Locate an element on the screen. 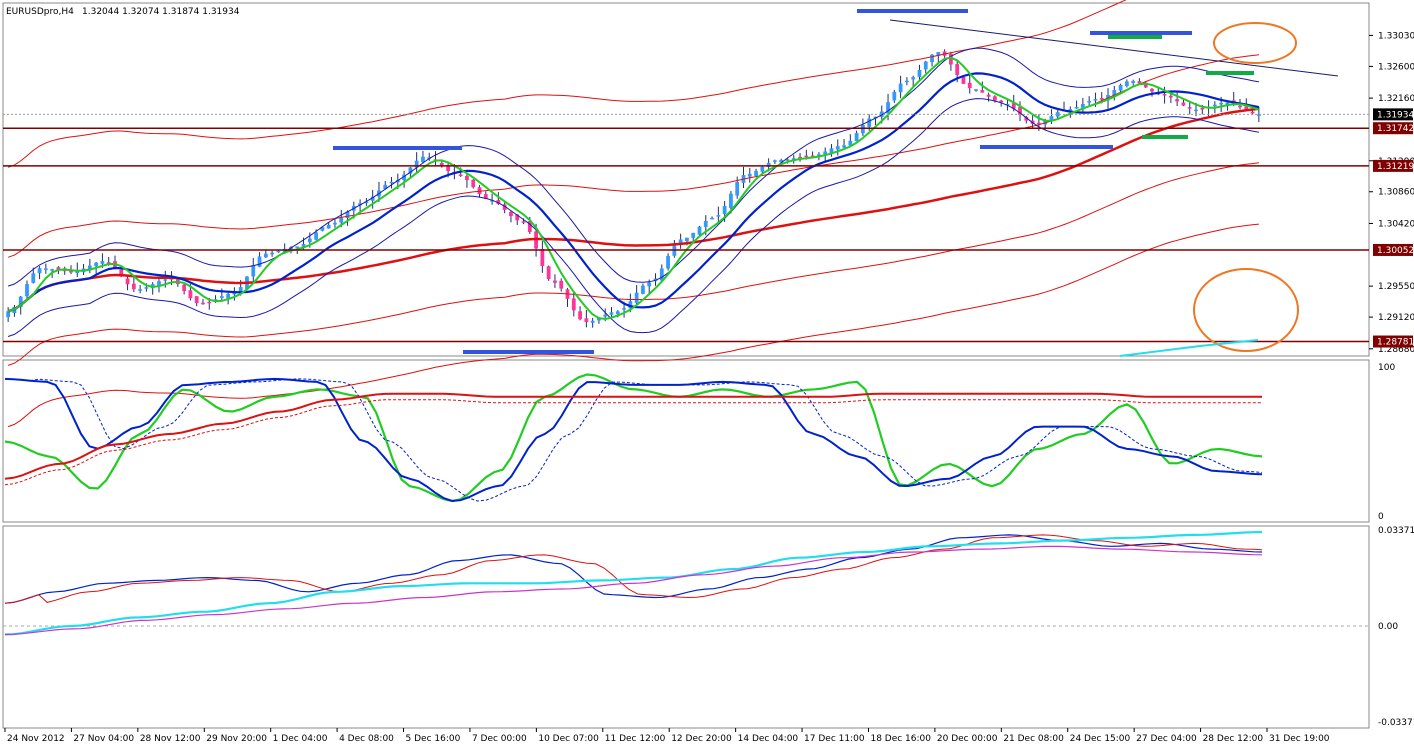  cyan-ma-line is located at coordinates (1189, 348).